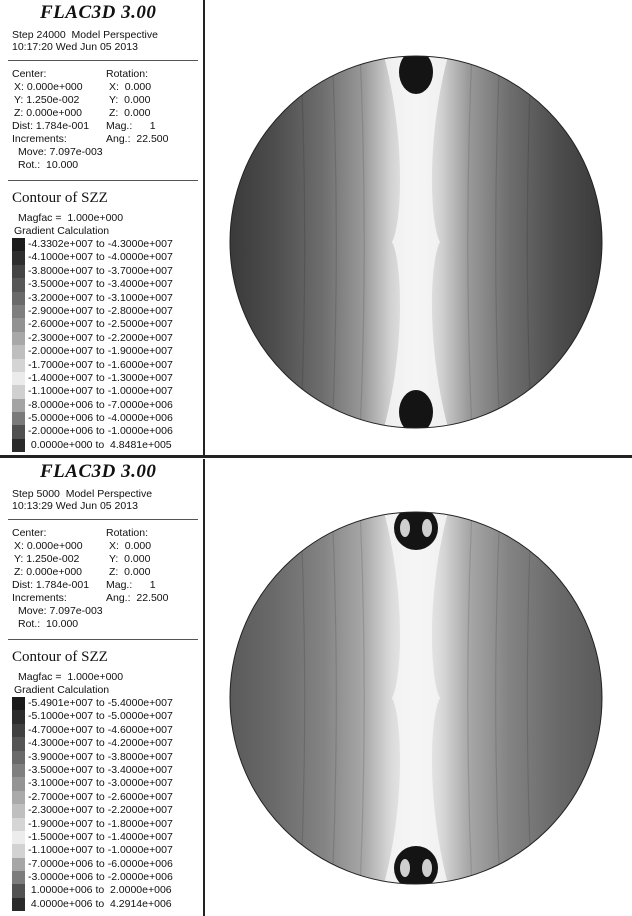 Image resolution: width=632 pixels, height=916 pixels. Describe the element at coordinates (100, 404) in the screenshot. I see `legend-label: -8.0000e+006 to -7.0000e+006` at that location.